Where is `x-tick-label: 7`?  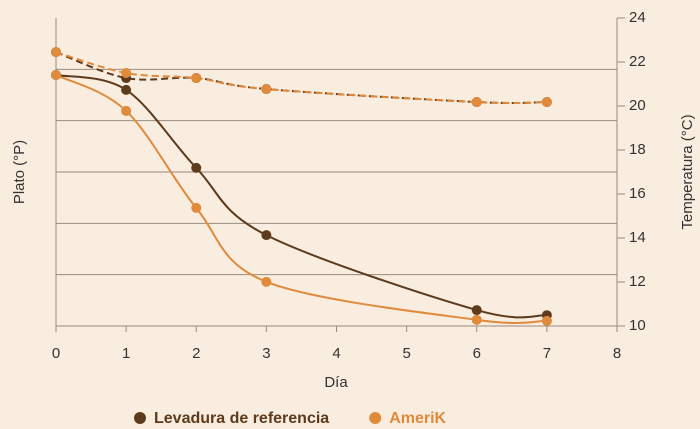
x-tick-label: 7 is located at coordinates (547, 353).